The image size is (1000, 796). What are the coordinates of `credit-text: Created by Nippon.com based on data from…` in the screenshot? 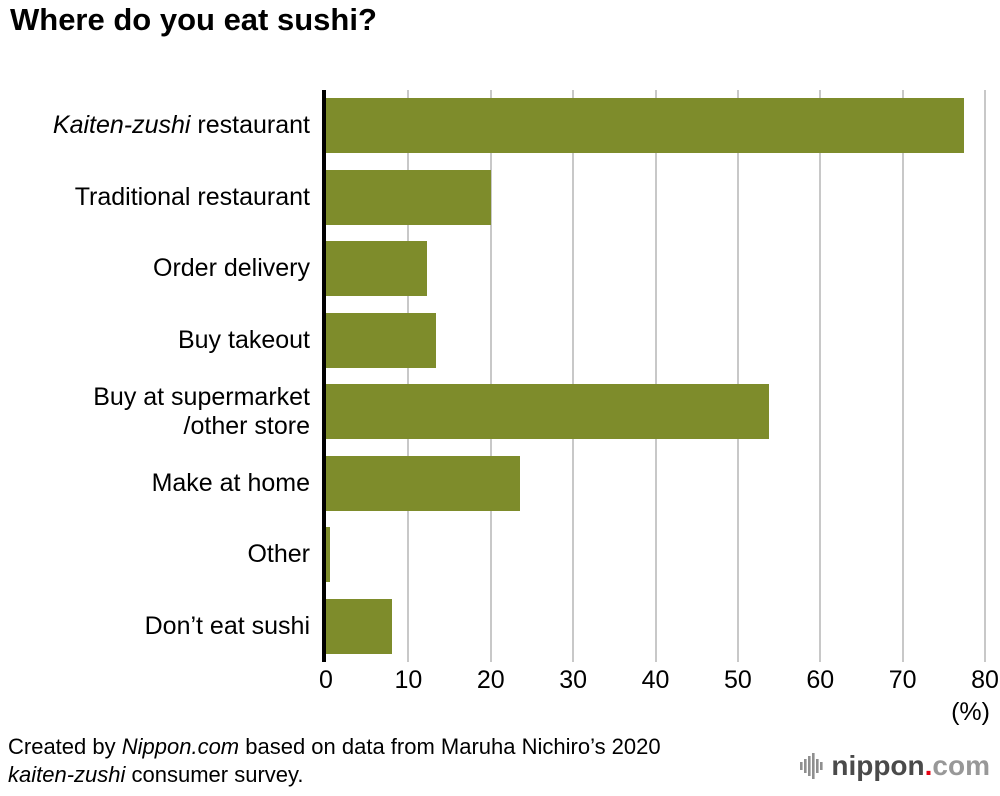 It's located at (334, 760).